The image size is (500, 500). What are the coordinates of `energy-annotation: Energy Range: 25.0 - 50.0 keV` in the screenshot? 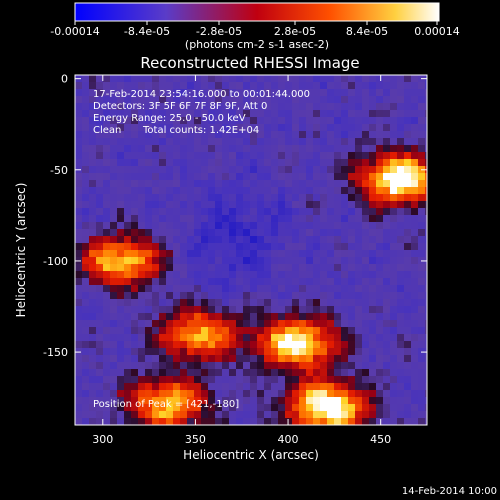 It's located at (169, 118).